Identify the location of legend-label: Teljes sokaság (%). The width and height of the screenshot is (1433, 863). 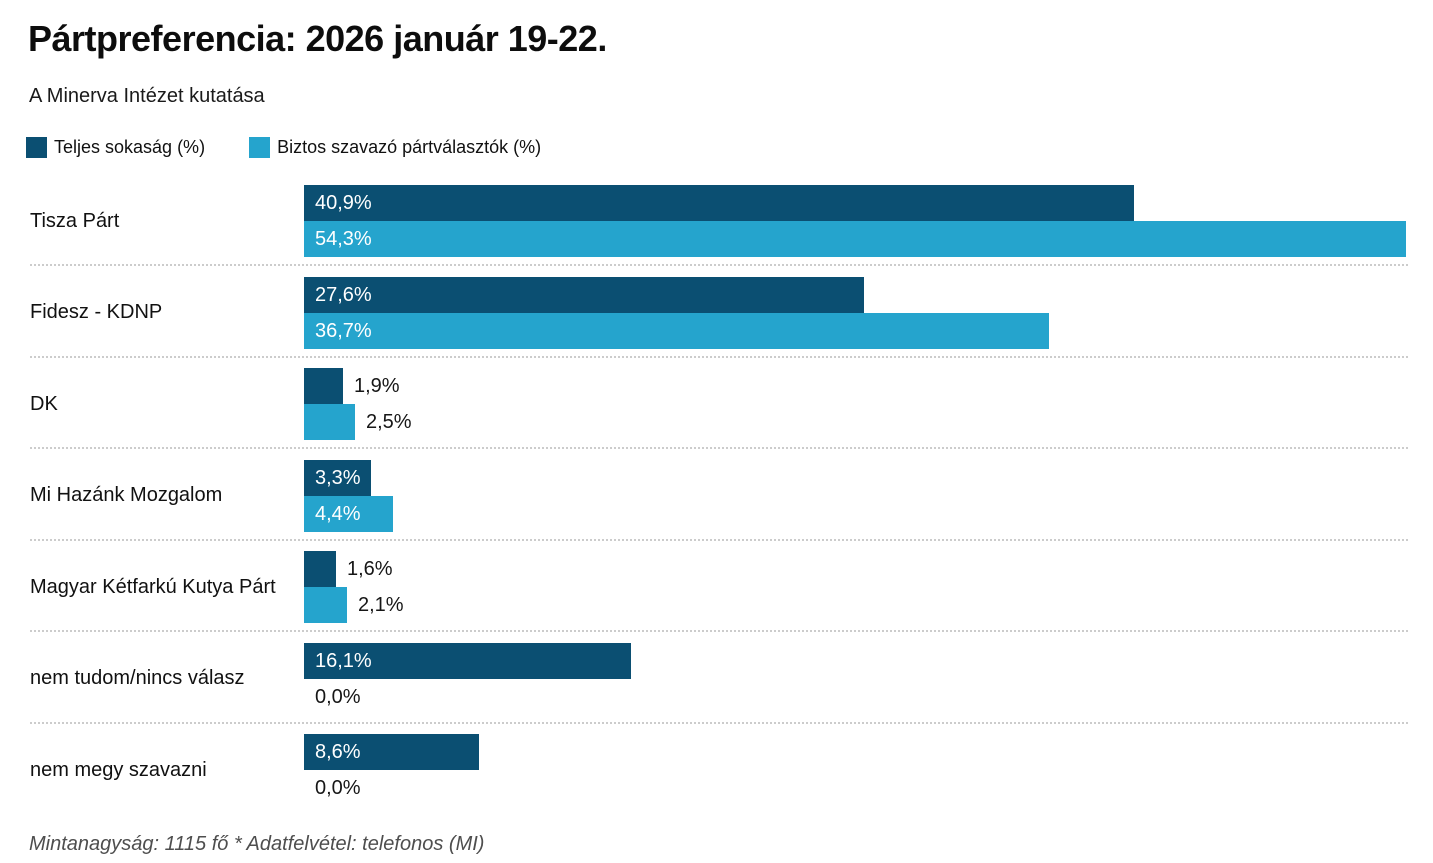
(130, 147).